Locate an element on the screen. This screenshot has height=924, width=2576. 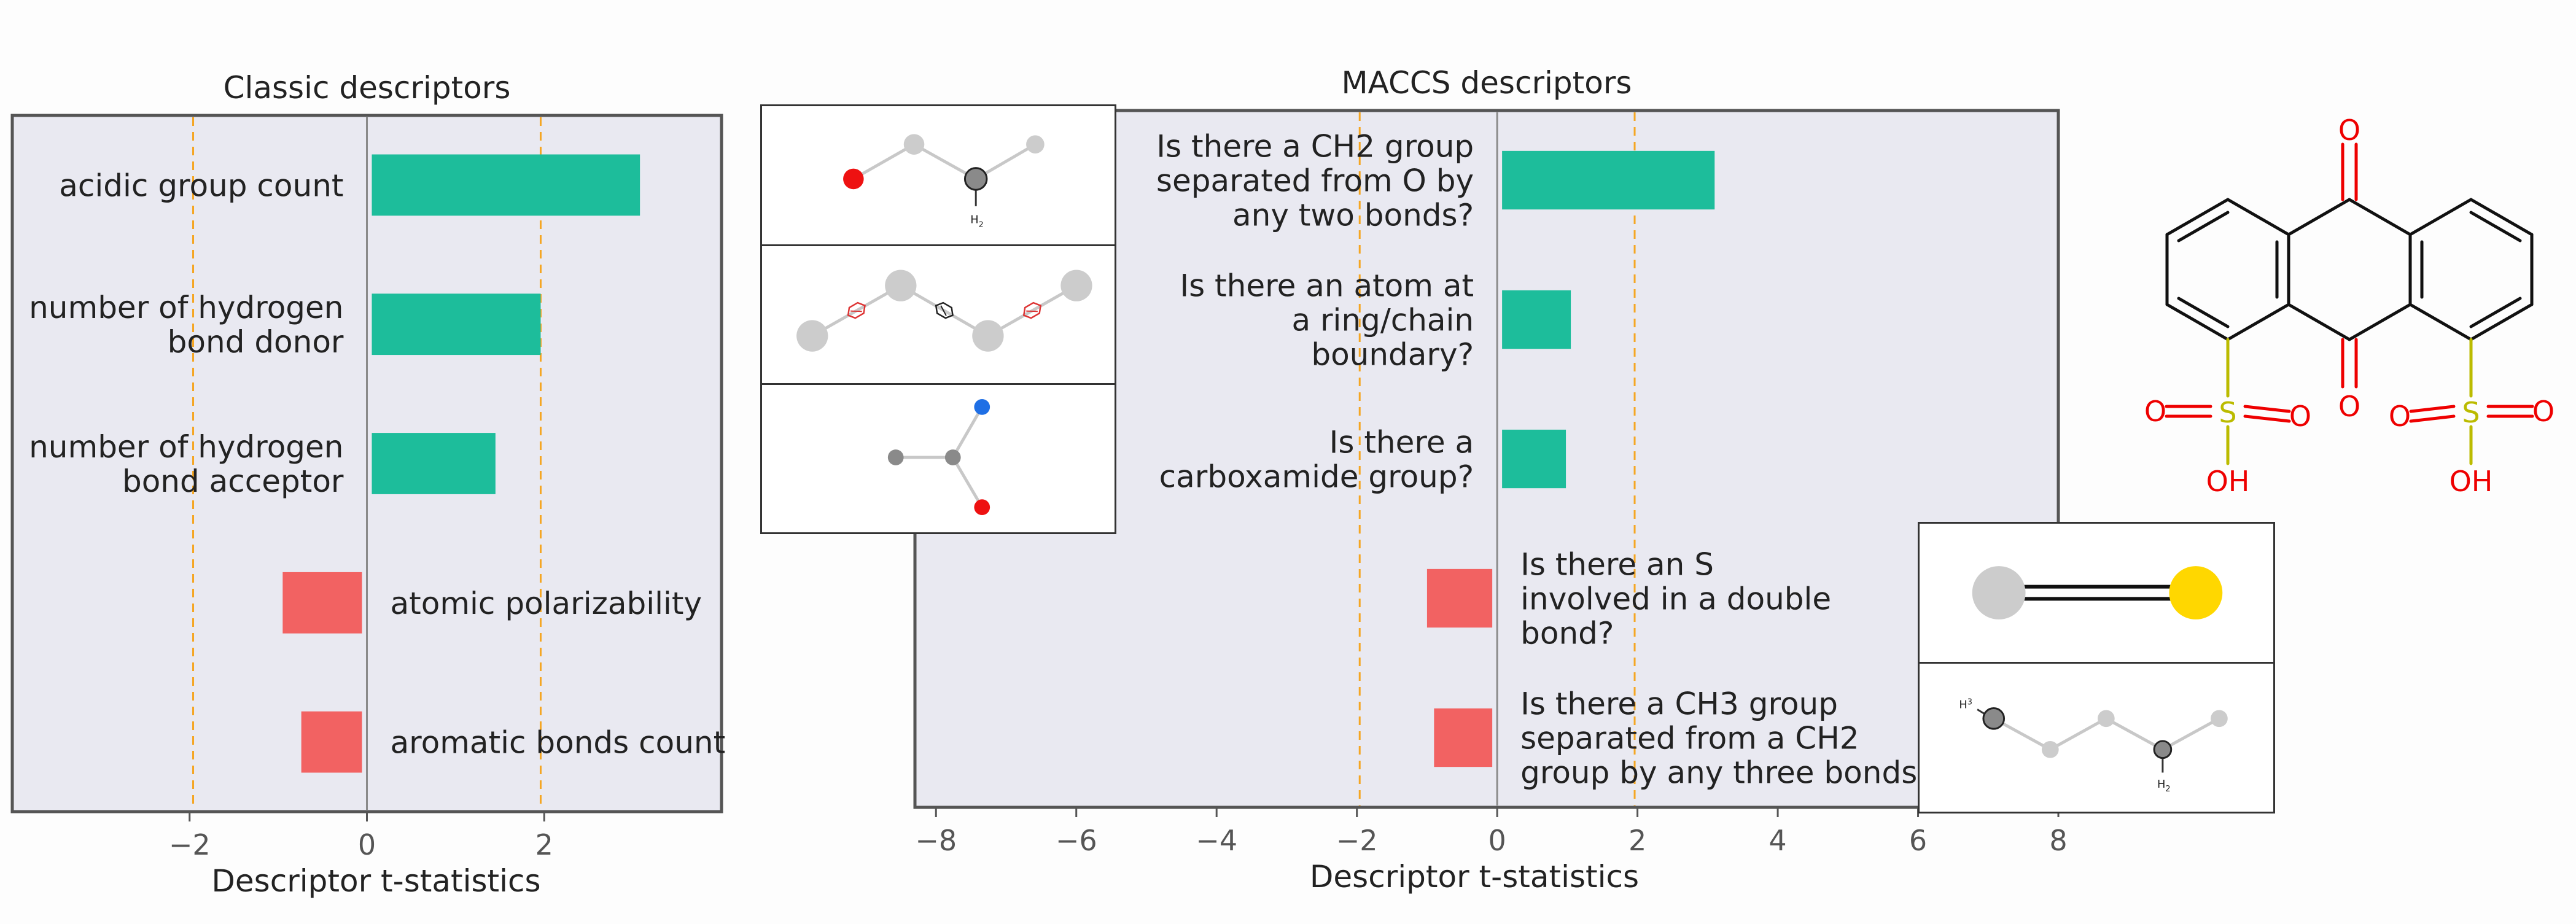
chart-title: Classic descriptors is located at coordinates (367, 88).